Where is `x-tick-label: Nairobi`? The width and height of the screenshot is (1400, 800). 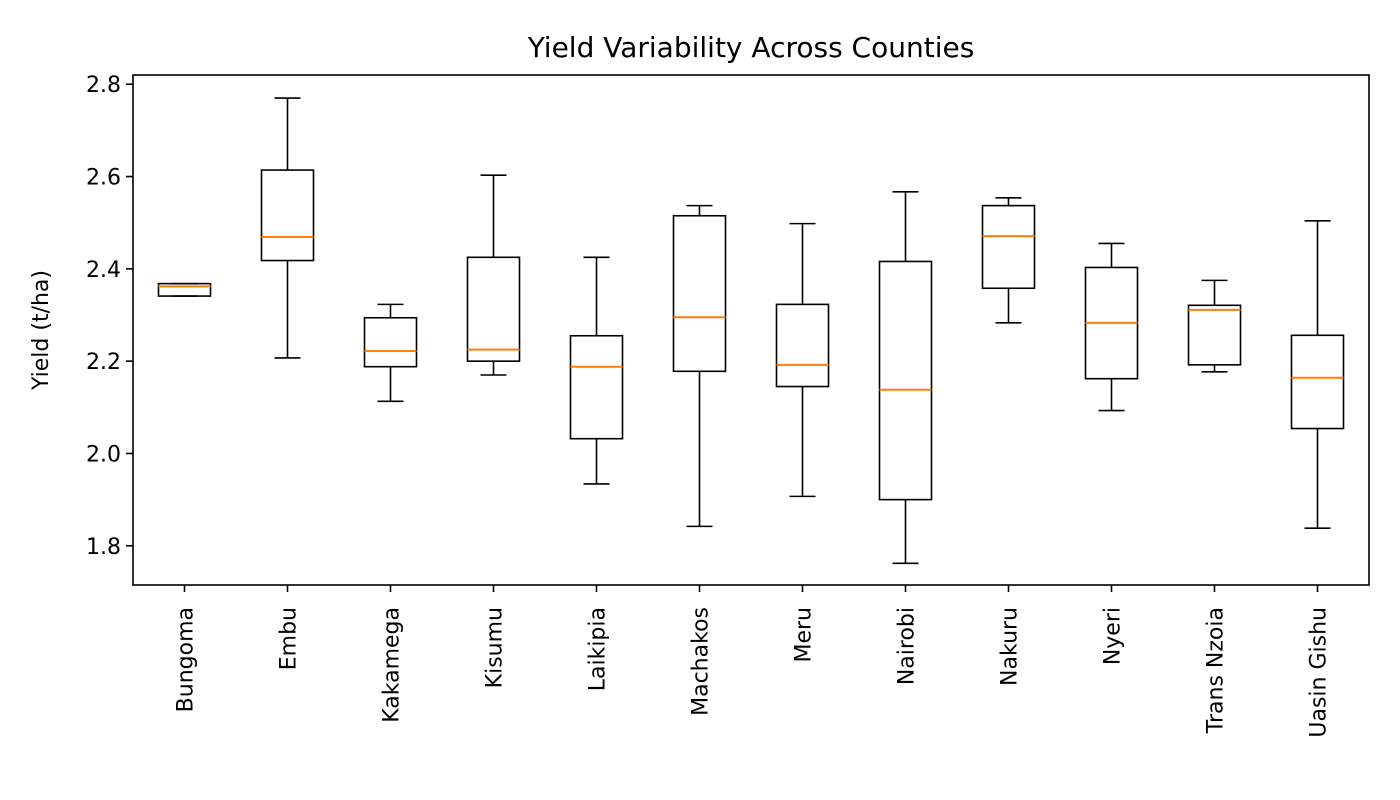 x-tick-label: Nairobi is located at coordinates (907, 646).